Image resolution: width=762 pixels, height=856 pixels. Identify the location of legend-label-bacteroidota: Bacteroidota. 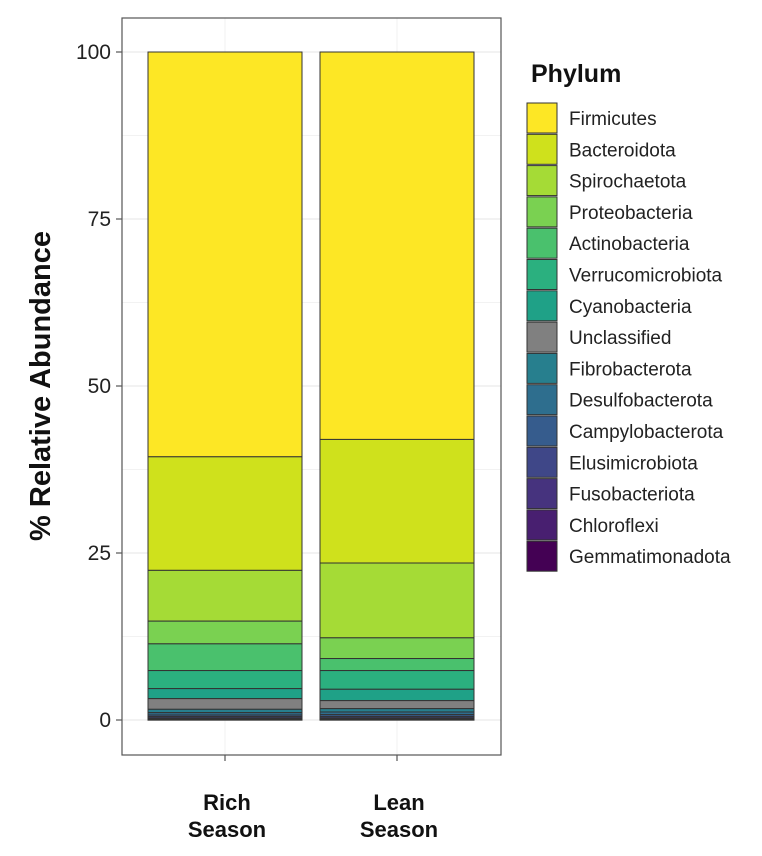
(622, 150).